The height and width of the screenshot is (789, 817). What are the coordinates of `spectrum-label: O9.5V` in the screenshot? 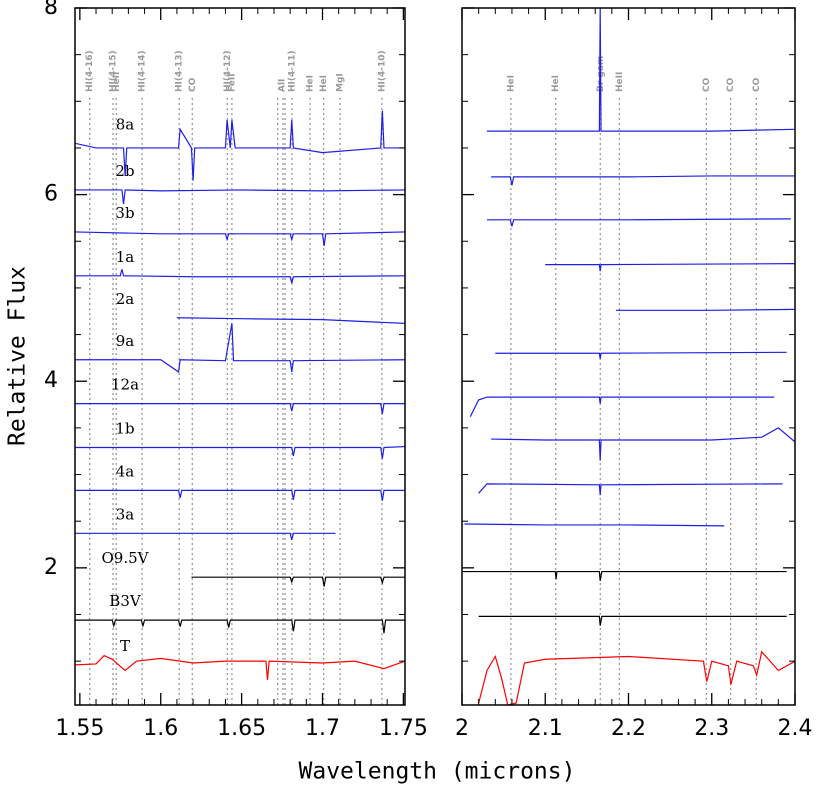 It's located at (126, 558).